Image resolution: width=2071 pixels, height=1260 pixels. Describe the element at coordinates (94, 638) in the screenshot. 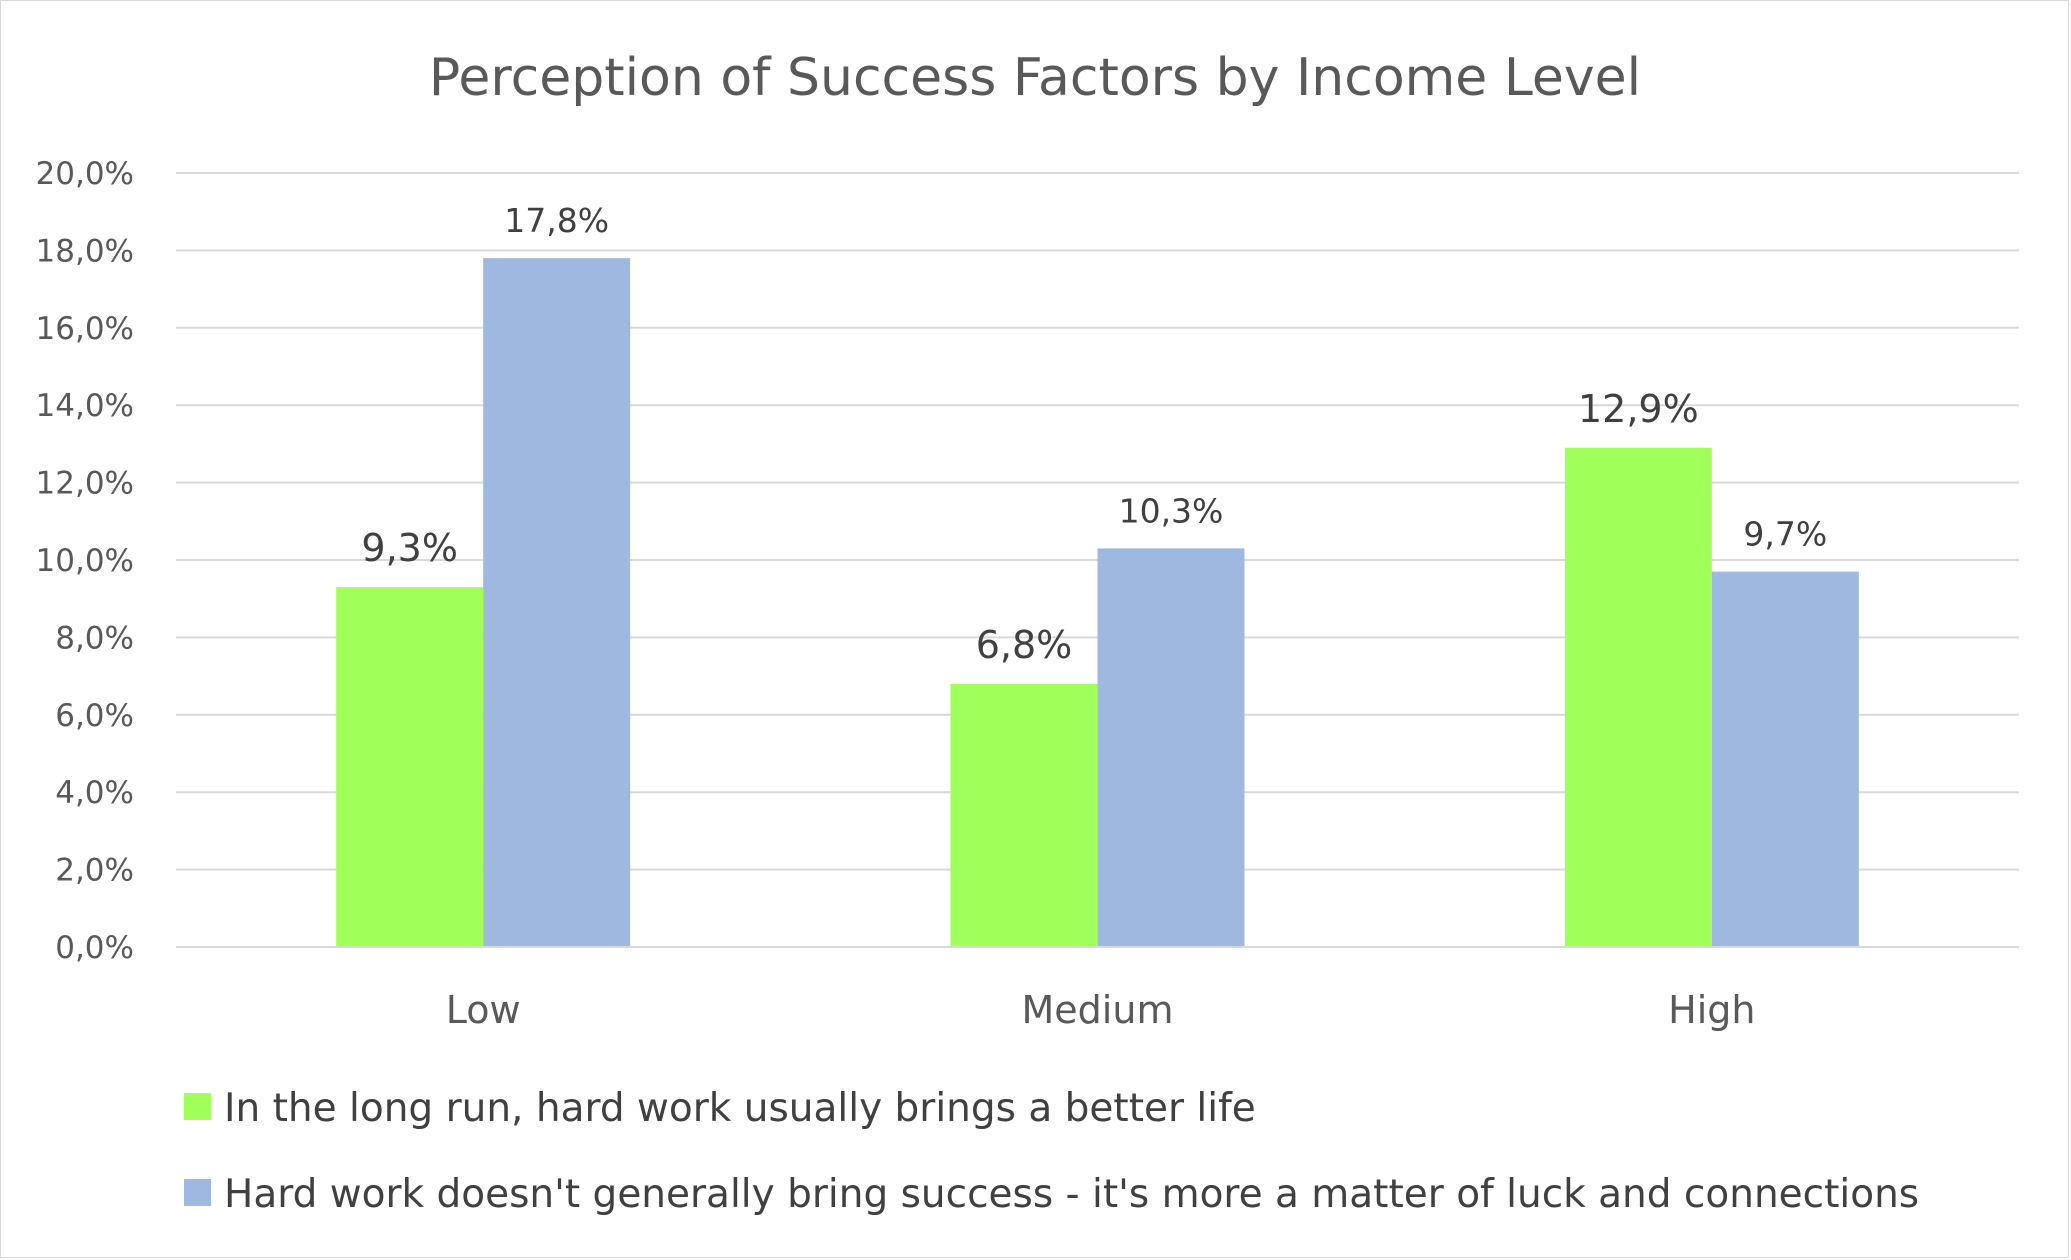

I see `y-tick-label: 8,0%` at that location.